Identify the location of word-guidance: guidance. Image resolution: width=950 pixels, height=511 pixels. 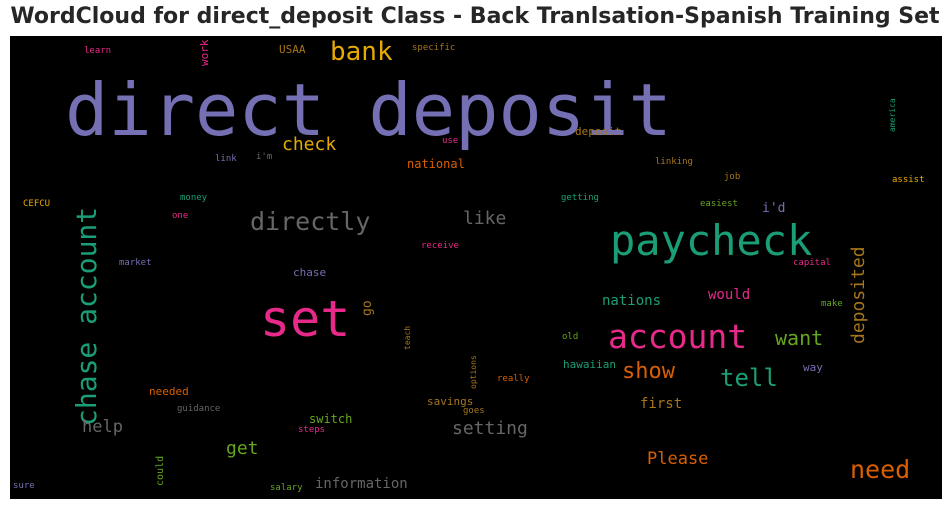
(199, 409).